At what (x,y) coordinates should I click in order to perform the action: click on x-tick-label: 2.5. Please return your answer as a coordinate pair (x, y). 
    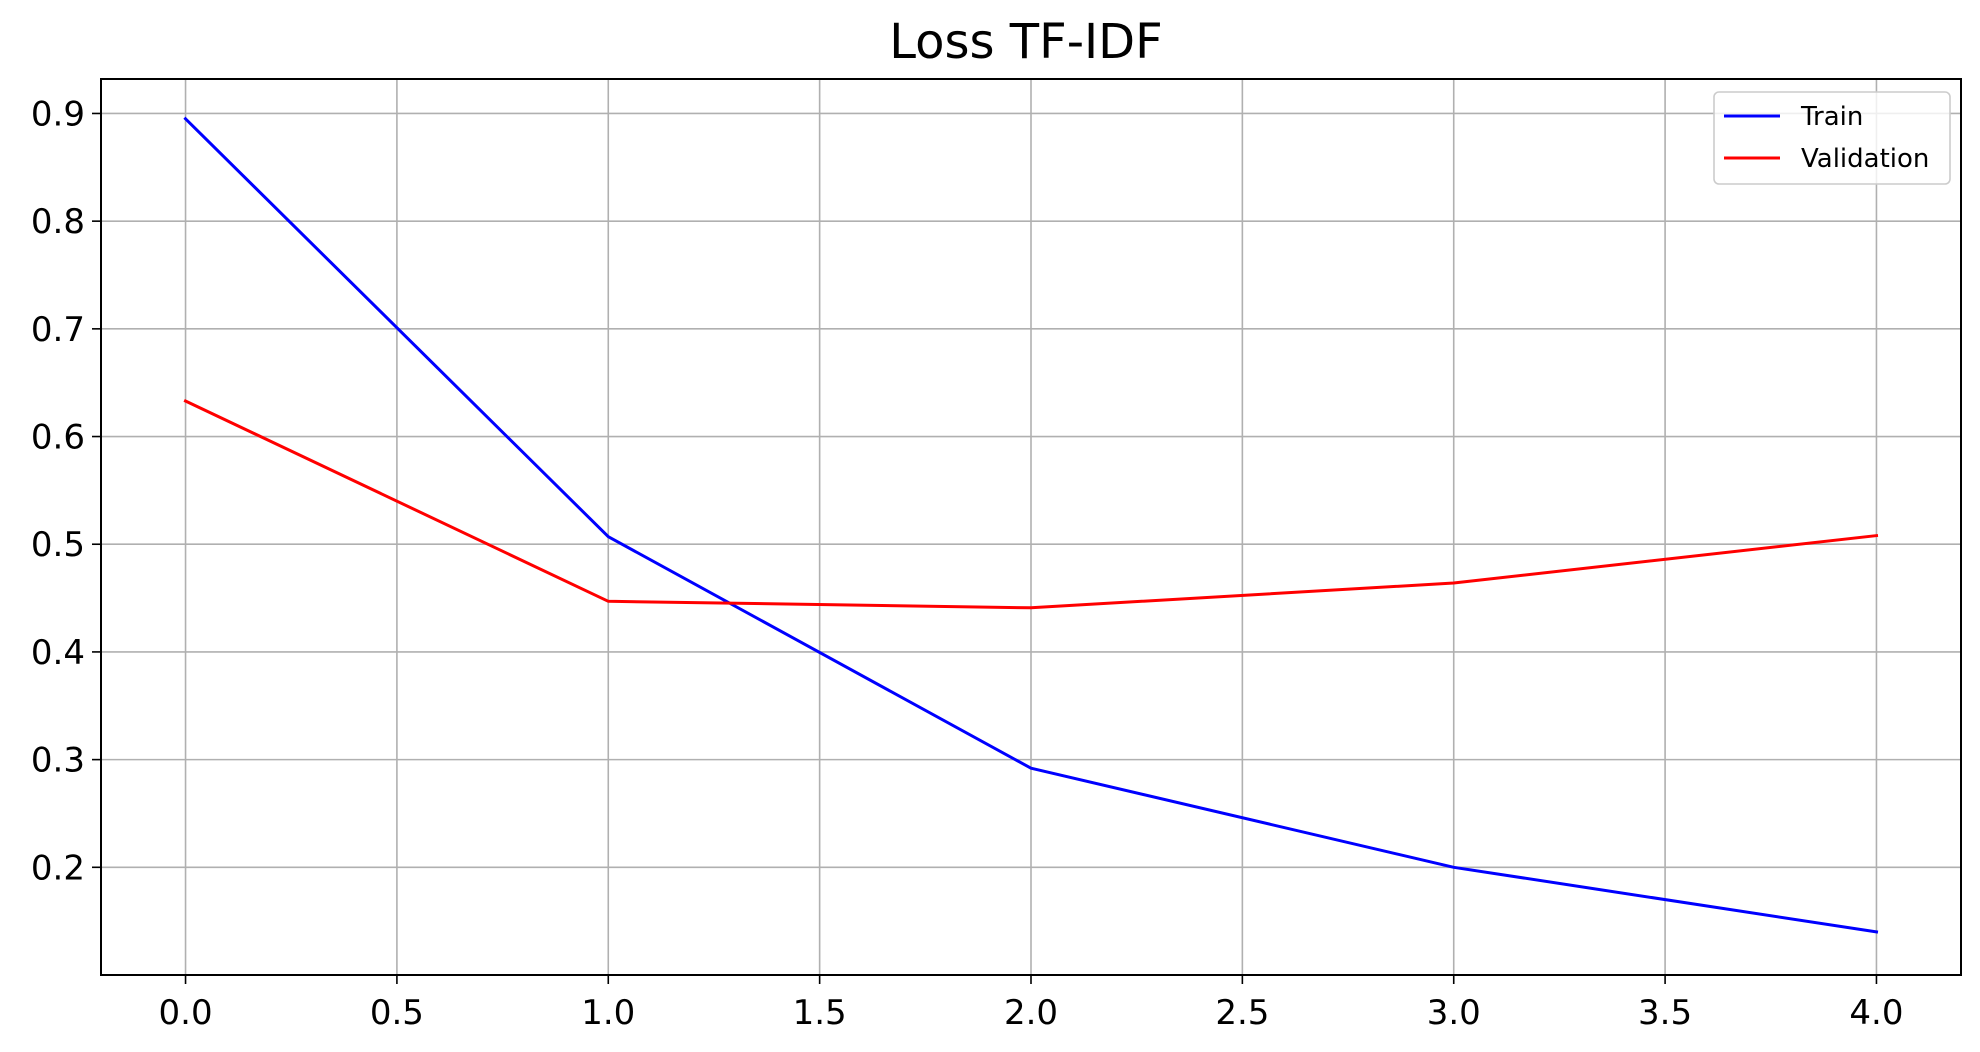
    Looking at the image, I should click on (1242, 1013).